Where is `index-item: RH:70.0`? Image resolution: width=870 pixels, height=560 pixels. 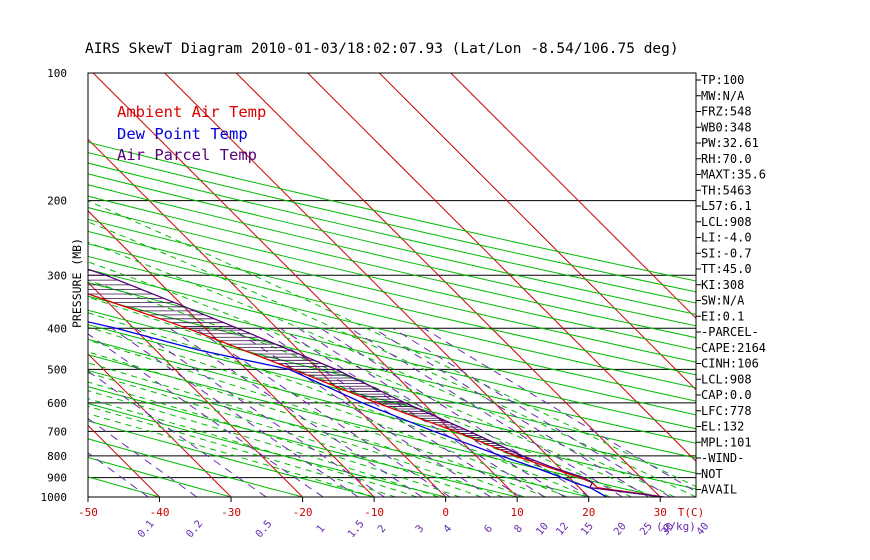 index-item: RH:70.0 is located at coordinates (726, 159).